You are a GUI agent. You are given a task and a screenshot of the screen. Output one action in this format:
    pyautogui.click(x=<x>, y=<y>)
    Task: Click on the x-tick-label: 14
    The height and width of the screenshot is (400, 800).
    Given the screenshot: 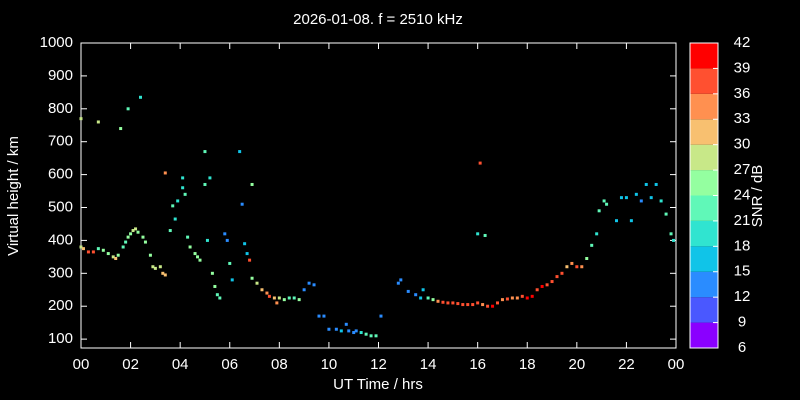 What is the action you would take?
    pyautogui.click(x=428, y=364)
    